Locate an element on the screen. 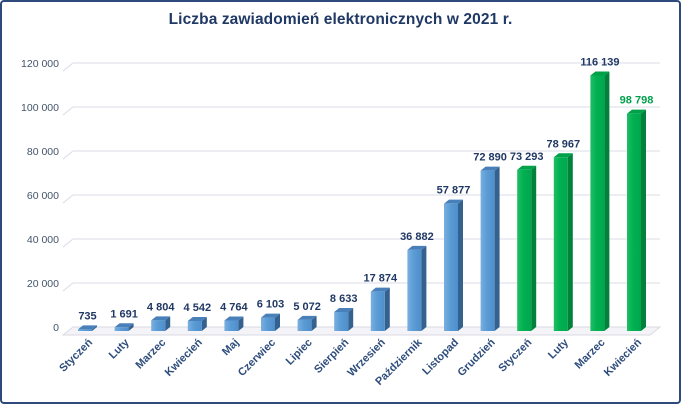  bar-kwiecień-3 is located at coordinates (197, 324).